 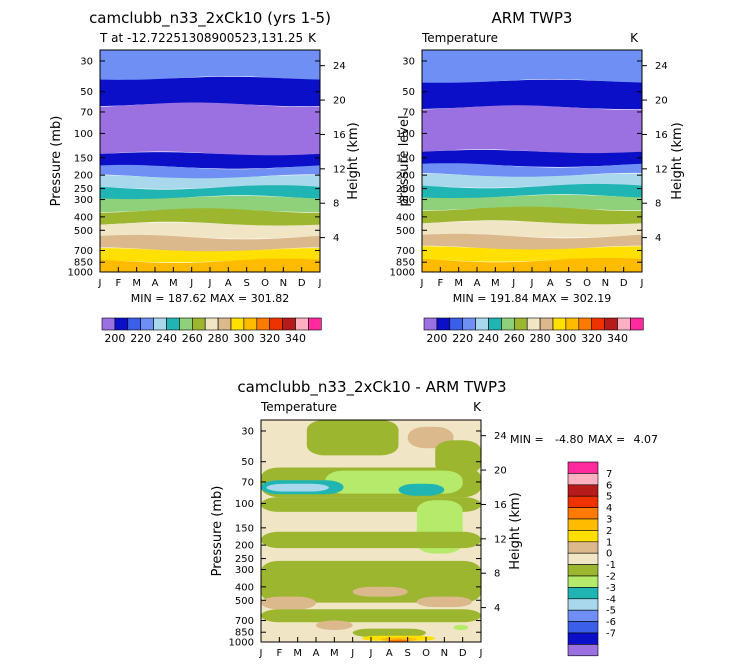 What do you see at coordinates (514, 338) in the screenshot?
I see `colorbar-label: 260` at bounding box center [514, 338].